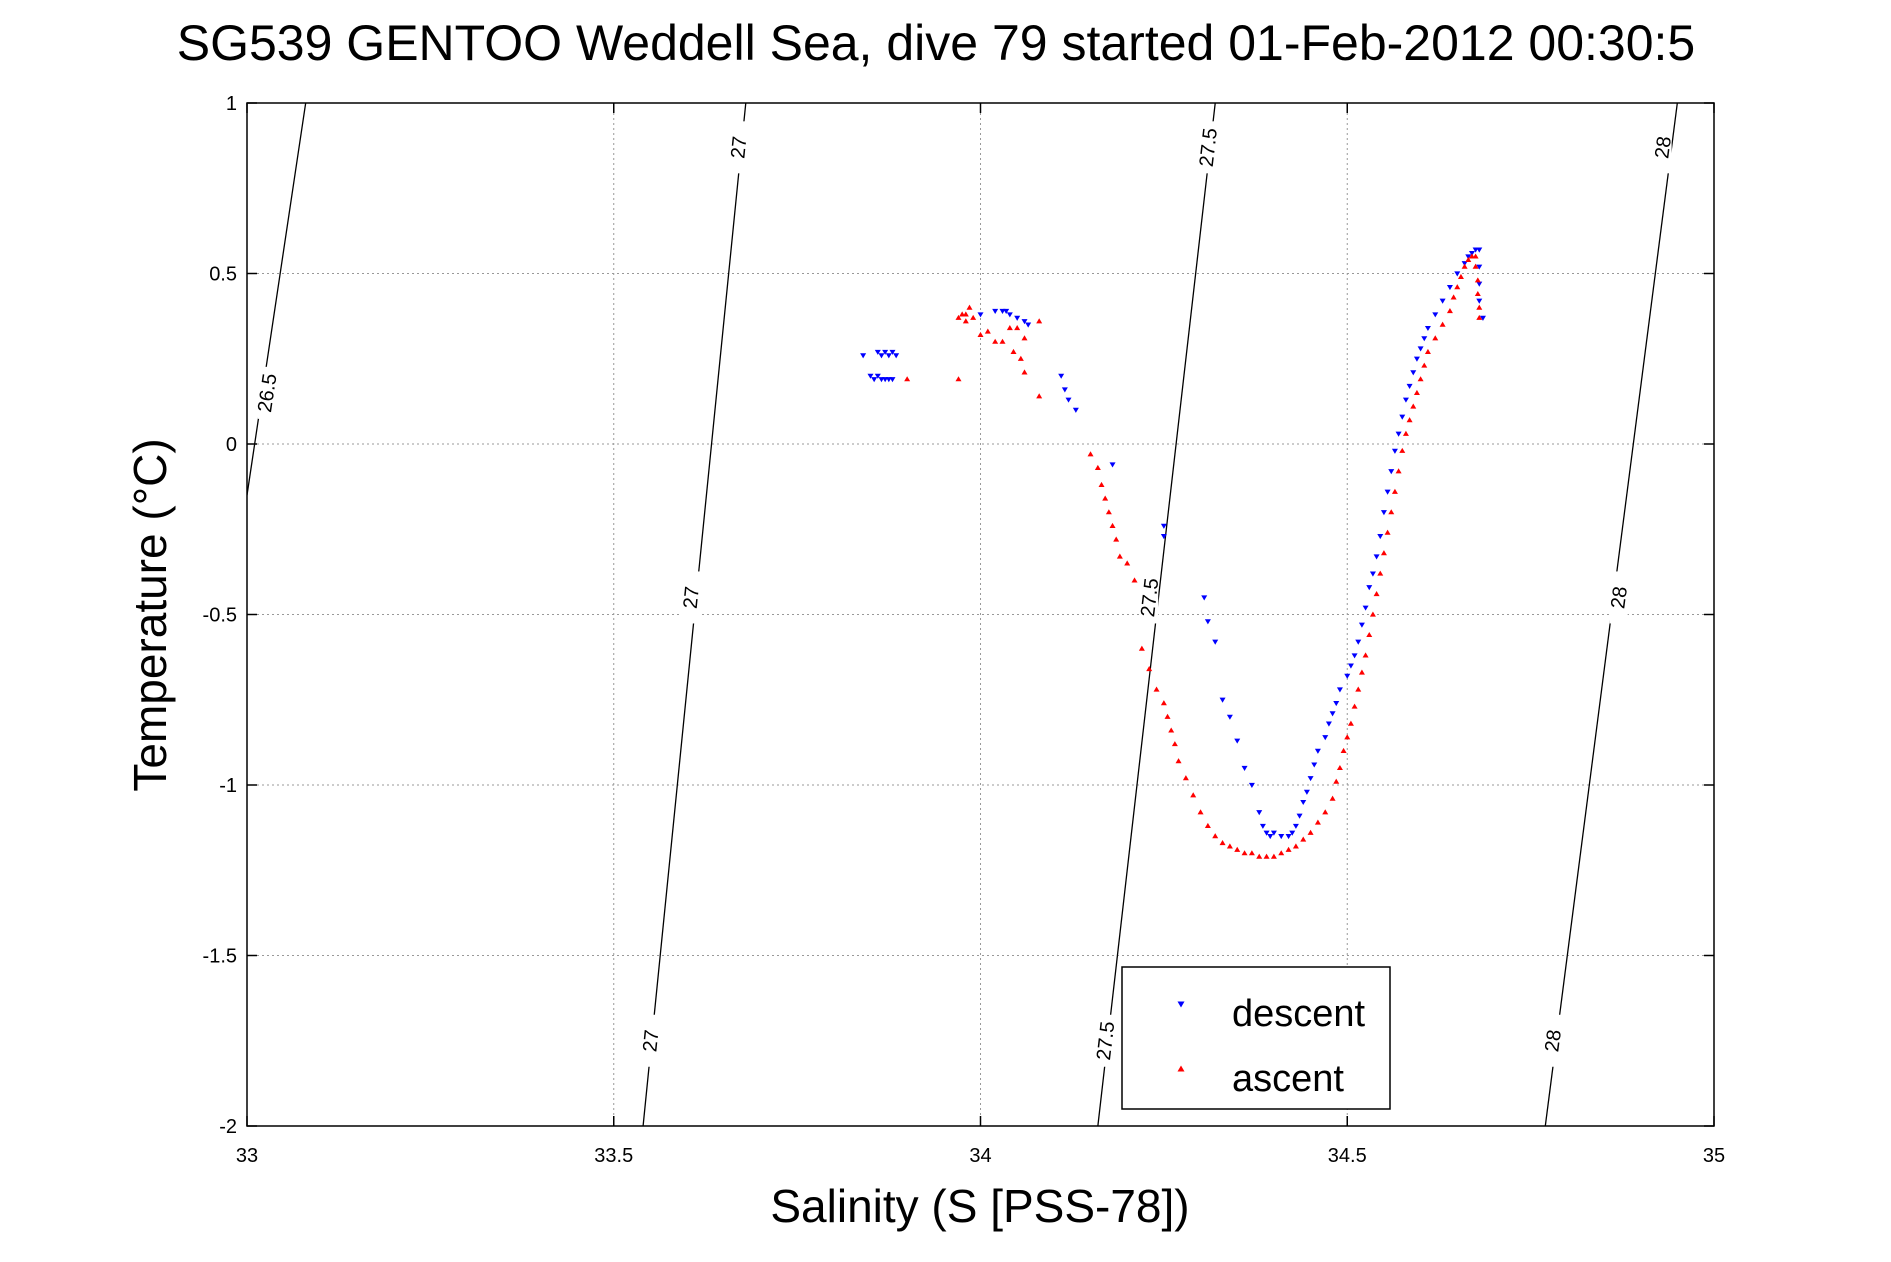 This screenshot has height=1262, width=1891. What do you see at coordinates (228, 1127) in the screenshot?
I see `y-tick-label: -2` at bounding box center [228, 1127].